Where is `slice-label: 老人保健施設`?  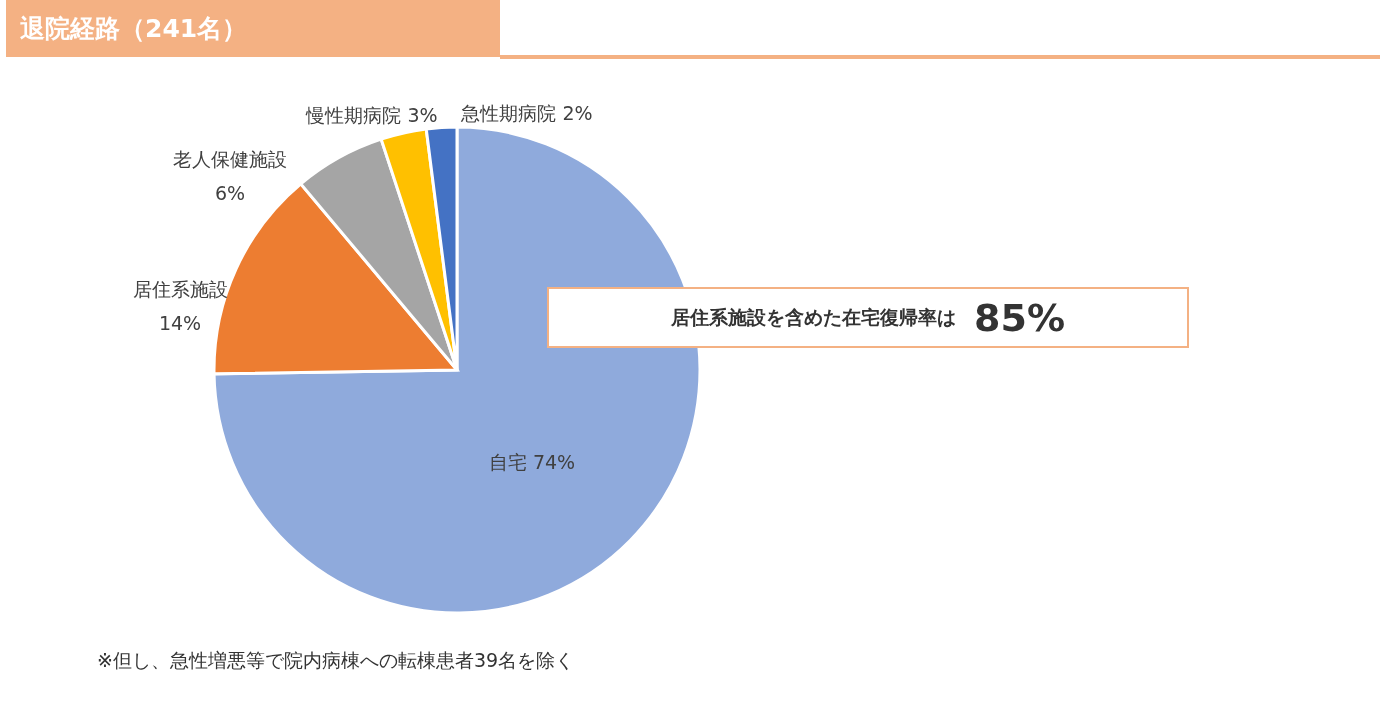
slice-label: 老人保健施設 is located at coordinates (230, 159).